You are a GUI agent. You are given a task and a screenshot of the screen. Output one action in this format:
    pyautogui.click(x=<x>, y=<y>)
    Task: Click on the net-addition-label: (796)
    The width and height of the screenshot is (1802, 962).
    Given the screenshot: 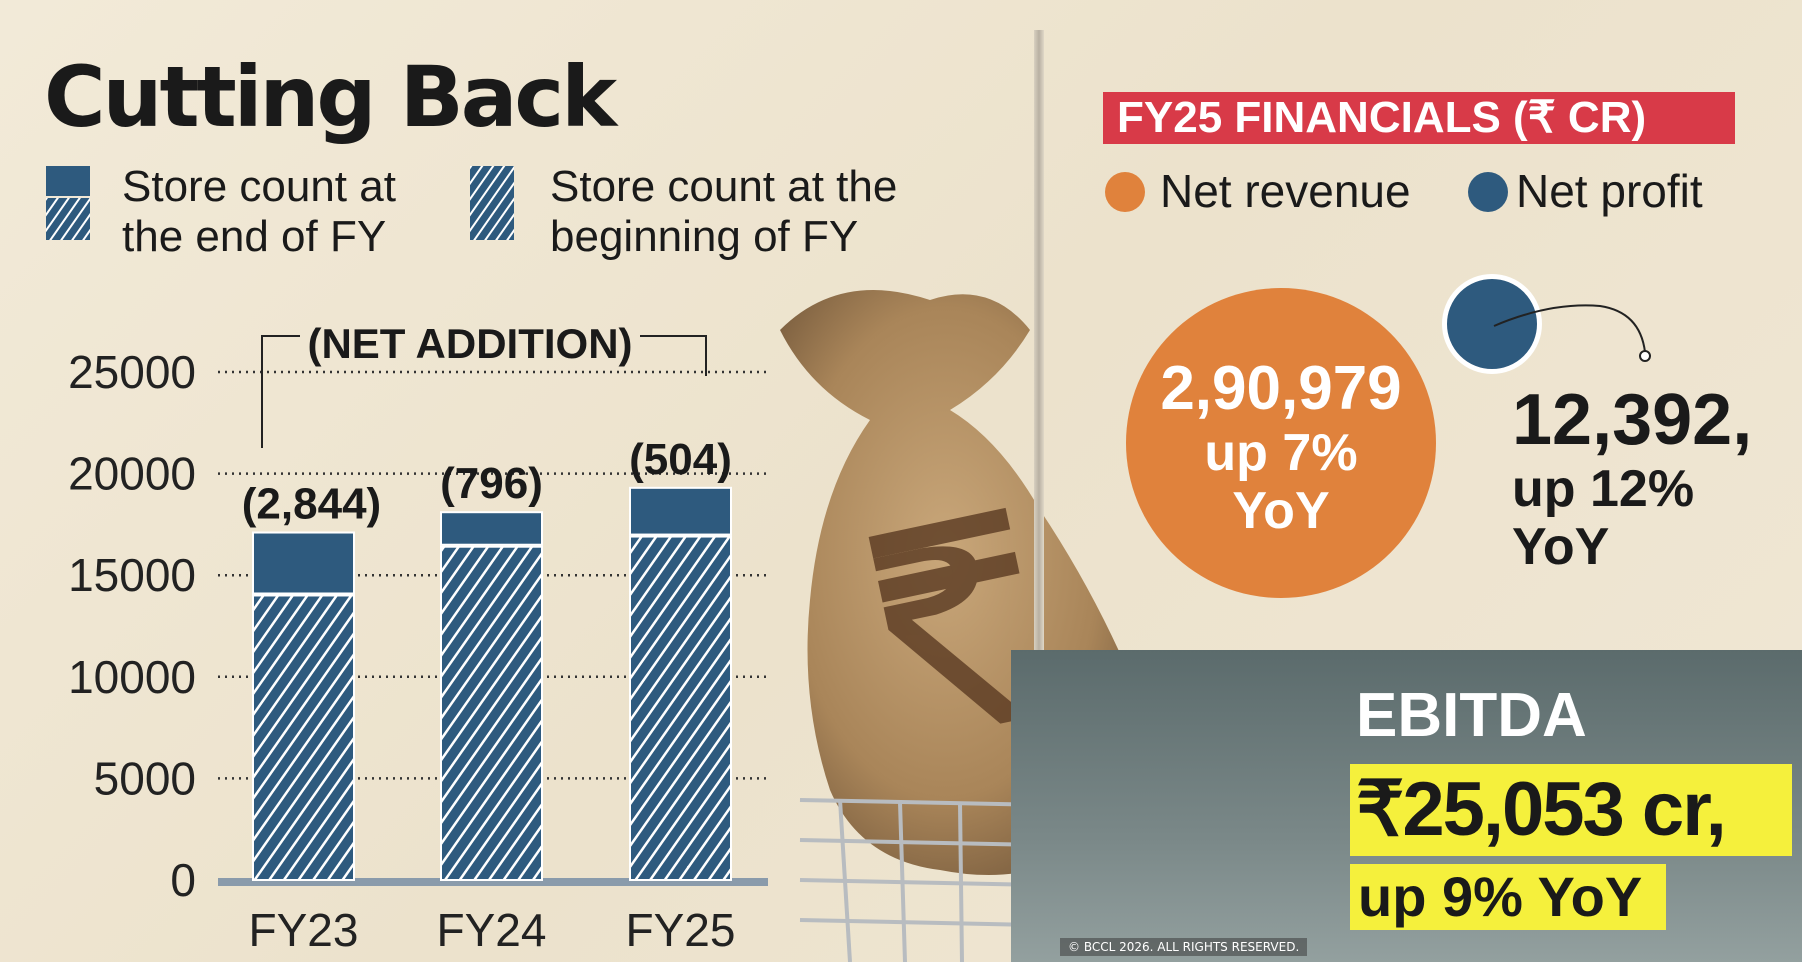 What is the action you would take?
    pyautogui.click(x=491, y=483)
    